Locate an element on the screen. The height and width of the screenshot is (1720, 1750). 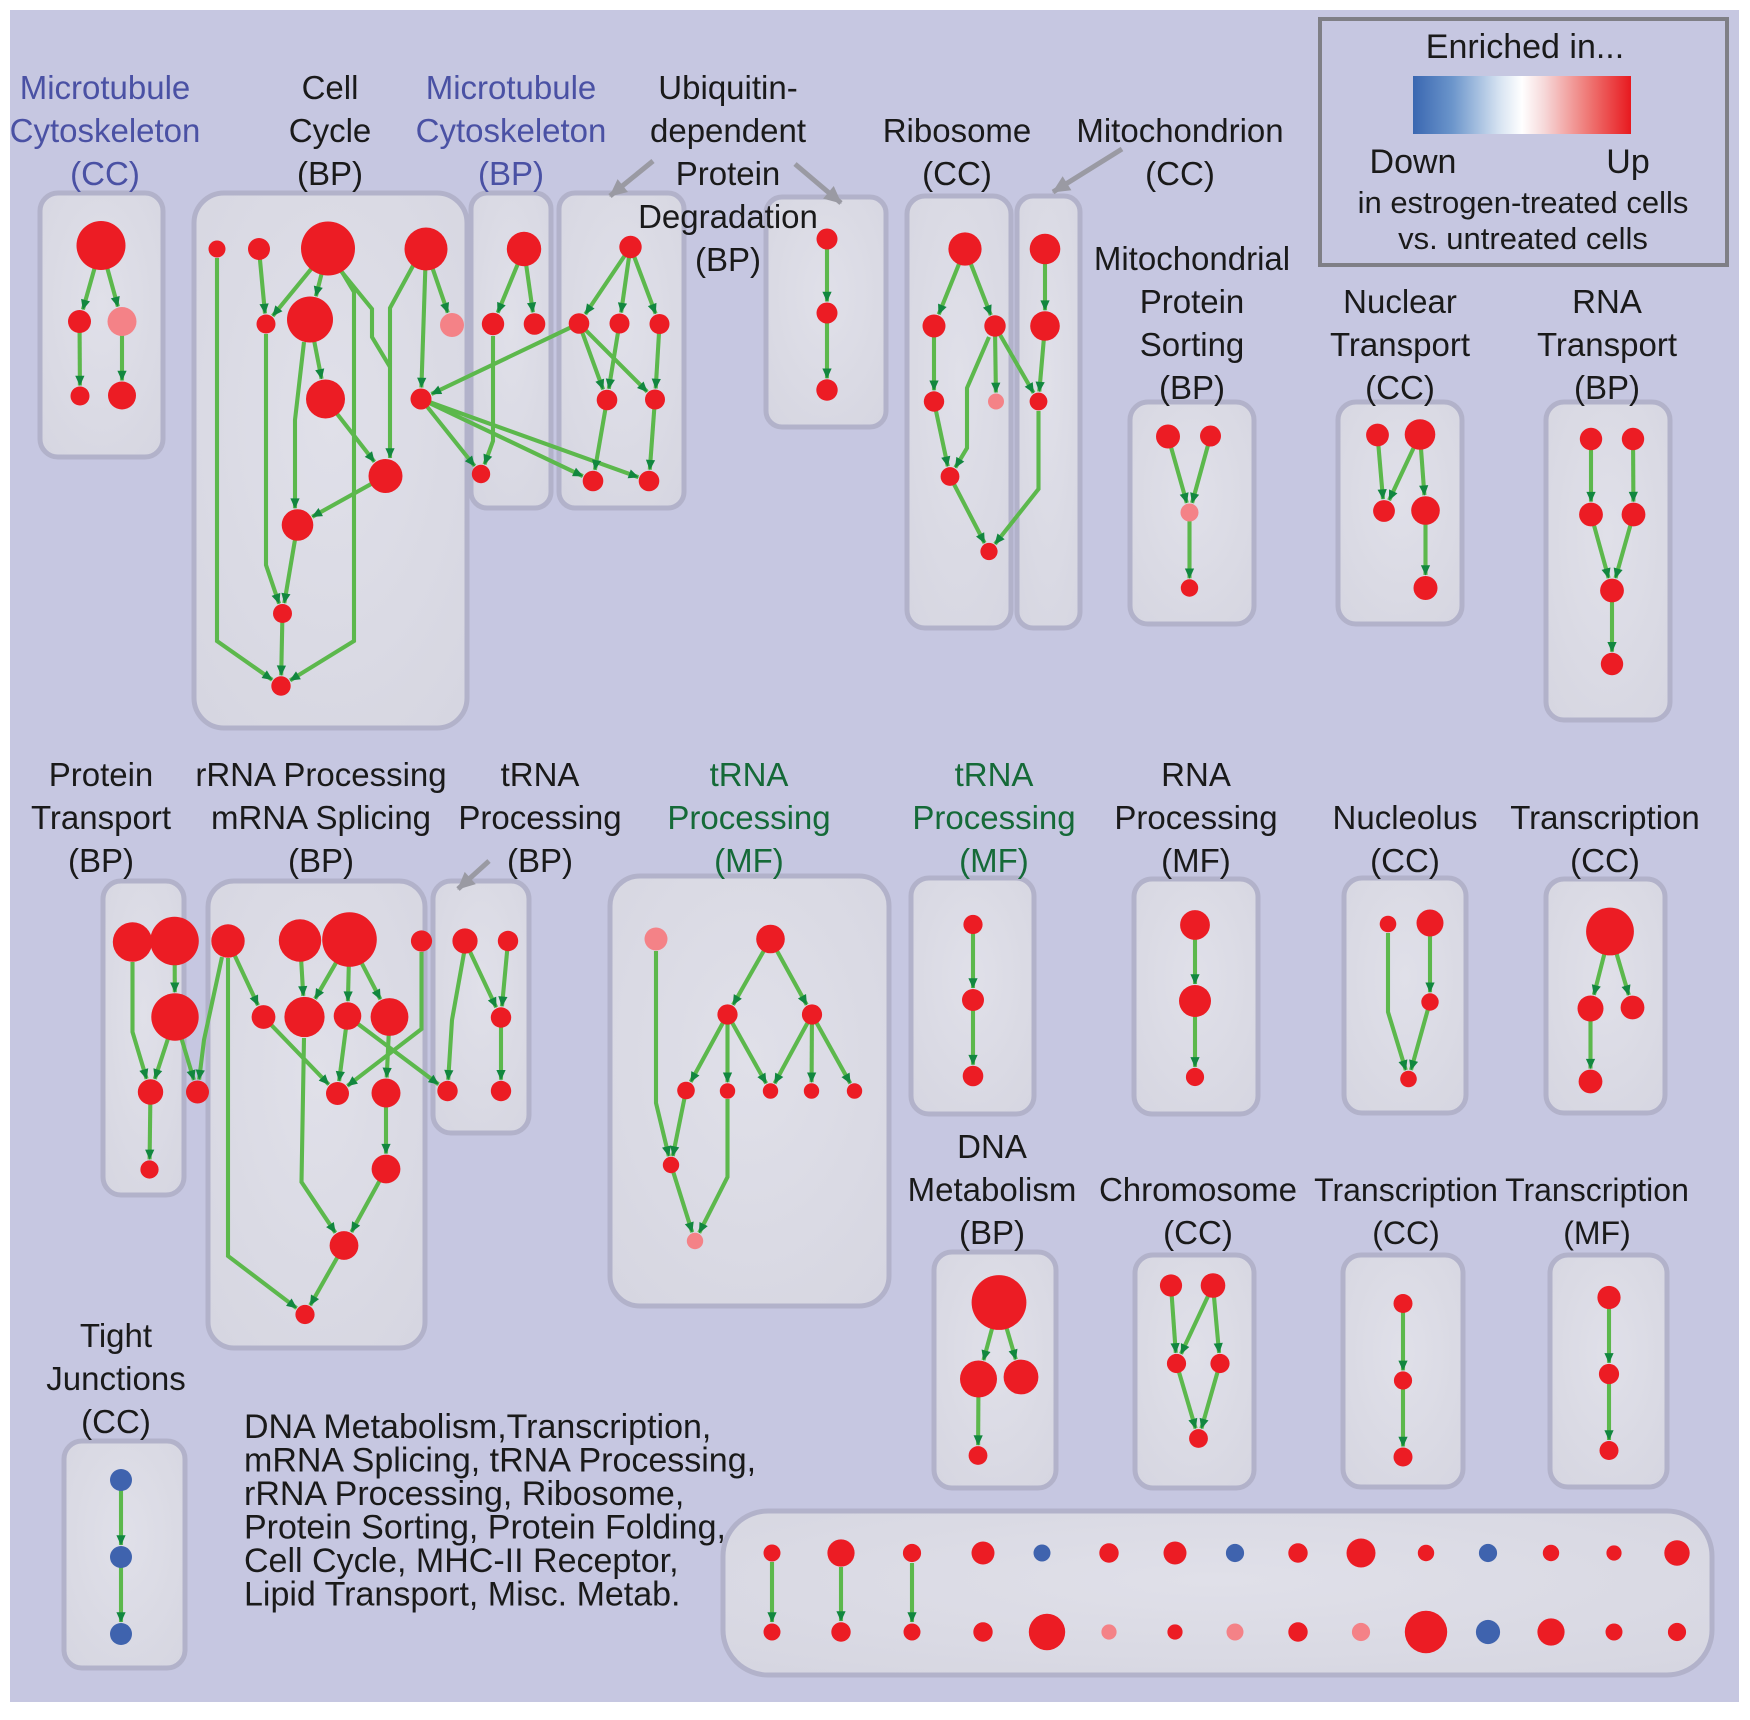
svg-text: Ribosome is located at coordinates (957, 130).